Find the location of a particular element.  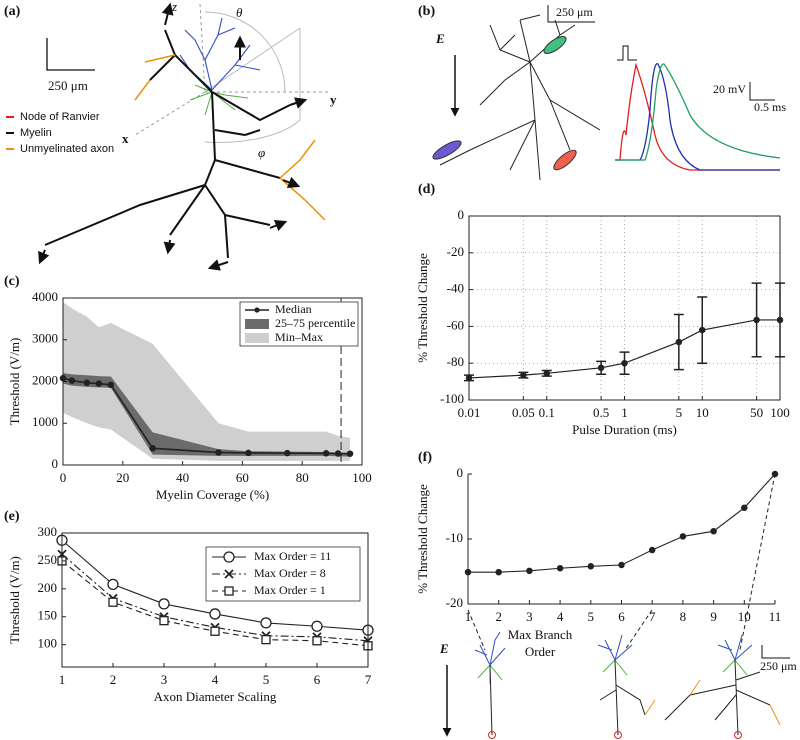

x-tick-label: 10 is located at coordinates (702, 412).